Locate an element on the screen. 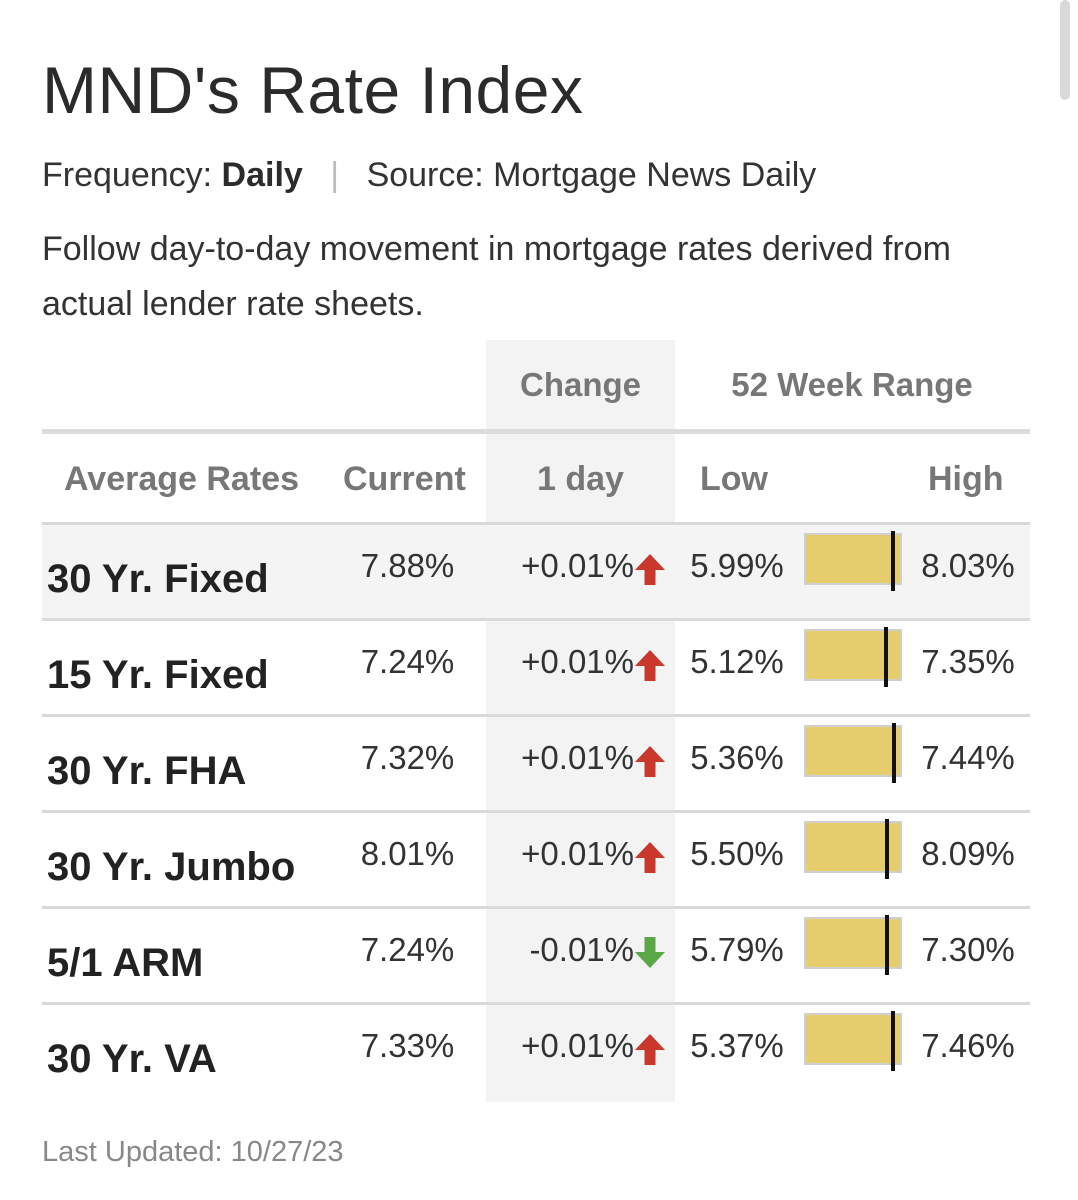 The height and width of the screenshot is (1200, 1078). rate-name: 30 Yr. FHA is located at coordinates (147, 771).